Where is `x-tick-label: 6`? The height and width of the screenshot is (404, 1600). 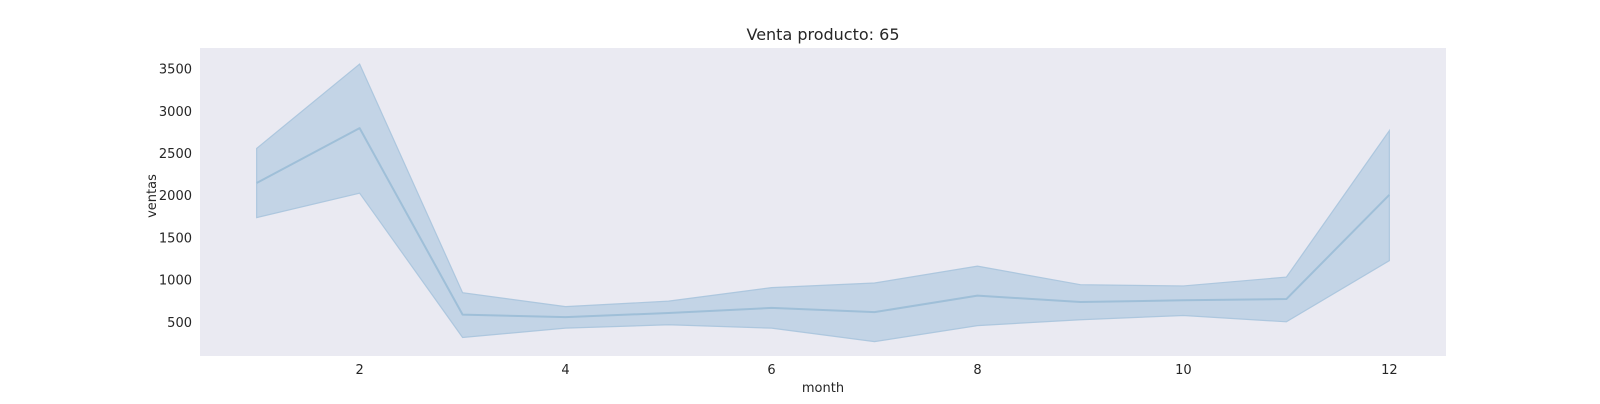
x-tick-label: 6 is located at coordinates (771, 370).